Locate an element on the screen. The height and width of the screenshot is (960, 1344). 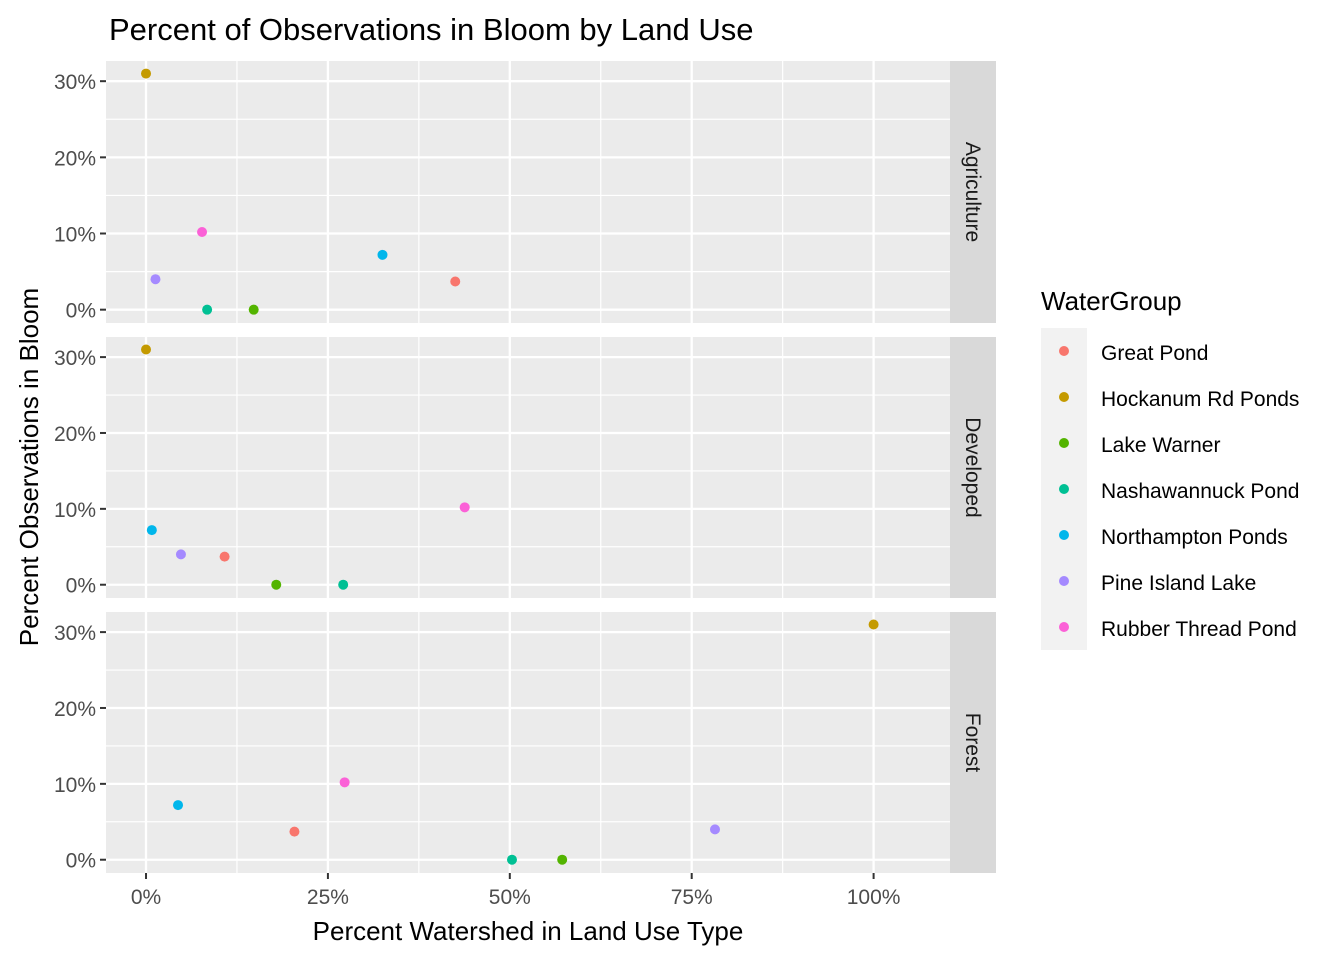
x-tick-label: 50% is located at coordinates (510, 897).